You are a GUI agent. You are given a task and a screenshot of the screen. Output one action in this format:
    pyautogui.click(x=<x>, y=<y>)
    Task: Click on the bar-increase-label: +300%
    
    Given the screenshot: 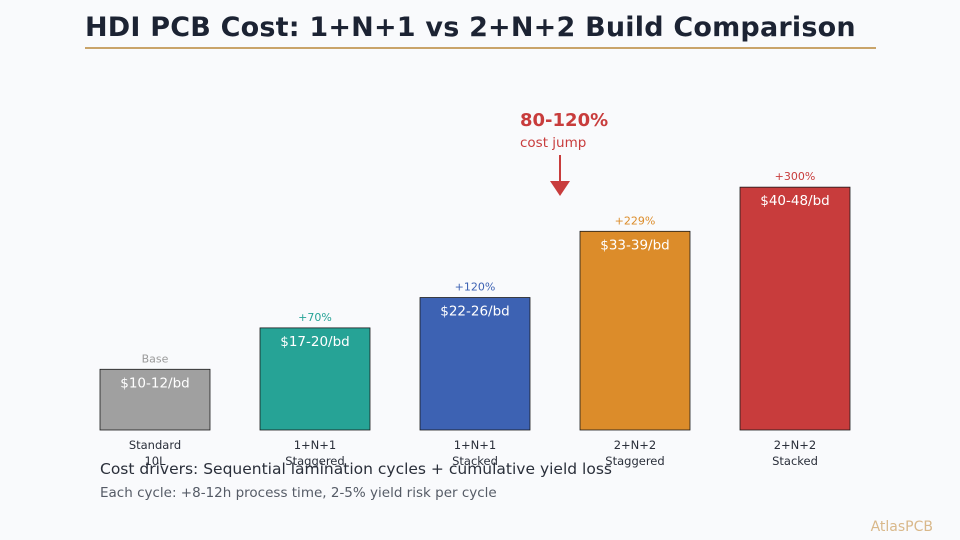 What is the action you would take?
    pyautogui.click(x=795, y=176)
    